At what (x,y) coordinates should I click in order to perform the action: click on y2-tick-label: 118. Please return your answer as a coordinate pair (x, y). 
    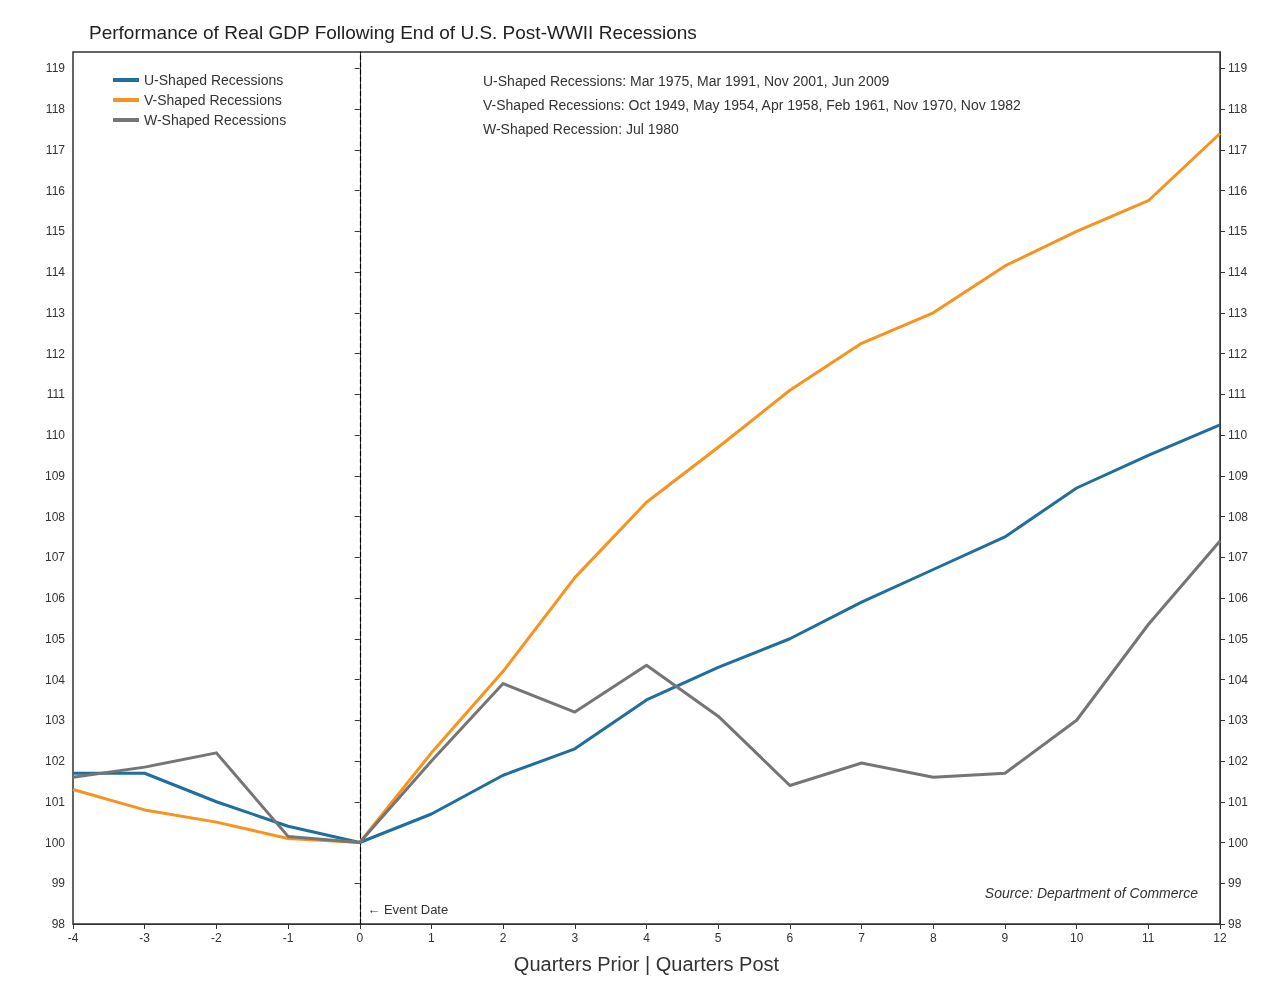
    Looking at the image, I should click on (1238, 109).